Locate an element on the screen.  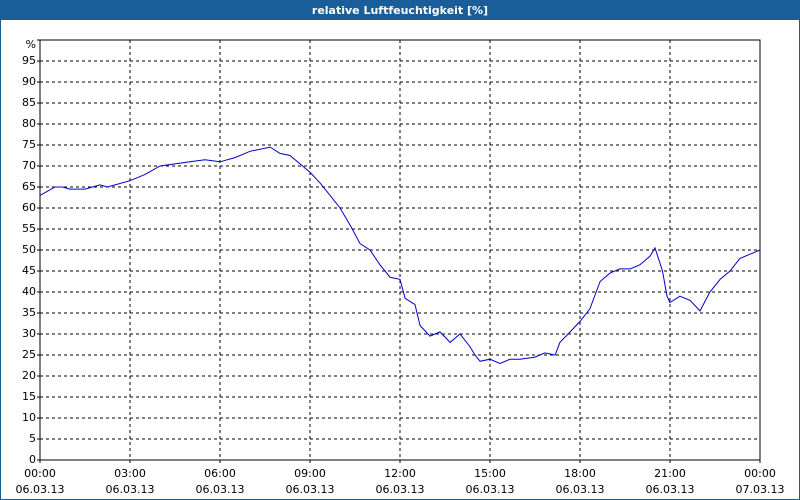
y-tick-label: 35 is located at coordinates (29, 312).